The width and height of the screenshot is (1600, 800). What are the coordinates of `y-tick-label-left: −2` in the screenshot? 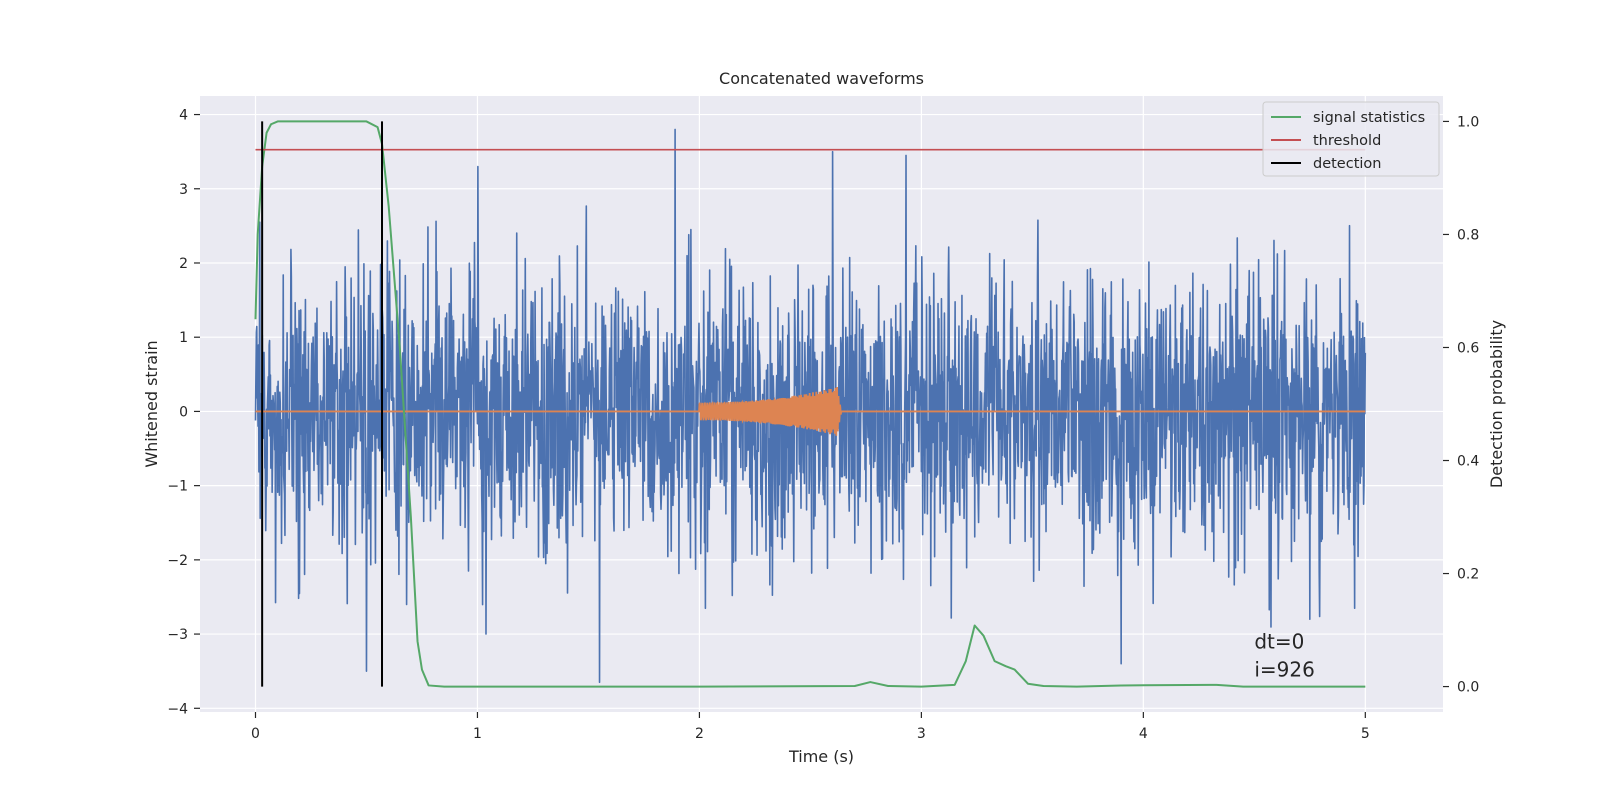 It's located at (177, 561).